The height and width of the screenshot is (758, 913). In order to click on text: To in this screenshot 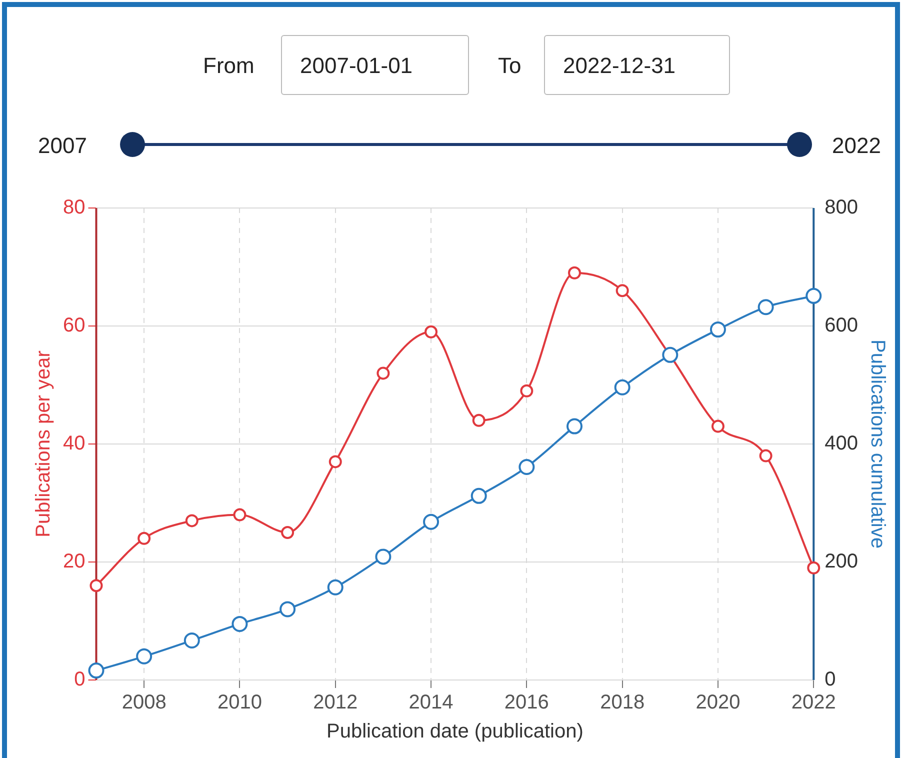, I will do `click(510, 66)`.